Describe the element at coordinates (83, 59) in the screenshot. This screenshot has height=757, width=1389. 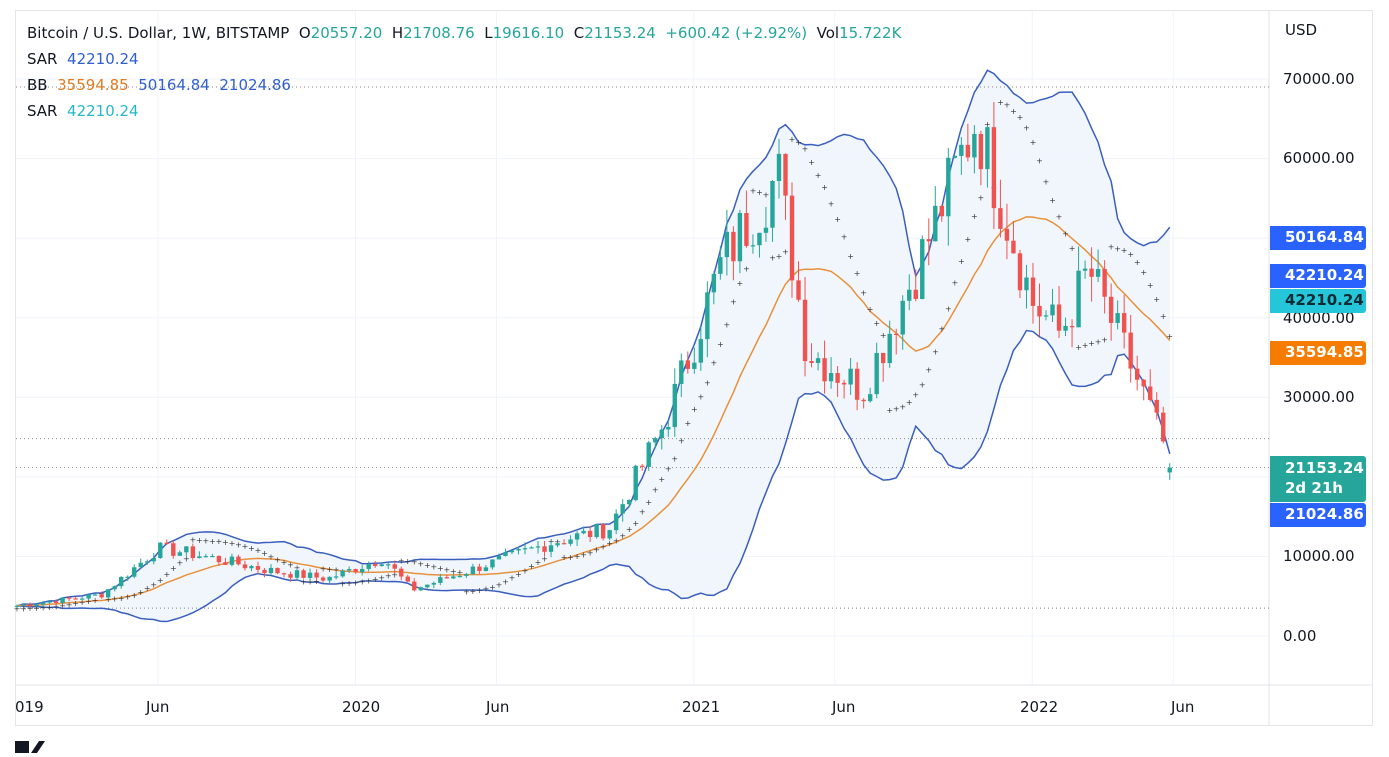
I see `legend-sar-1: SAR 42210.24` at that location.